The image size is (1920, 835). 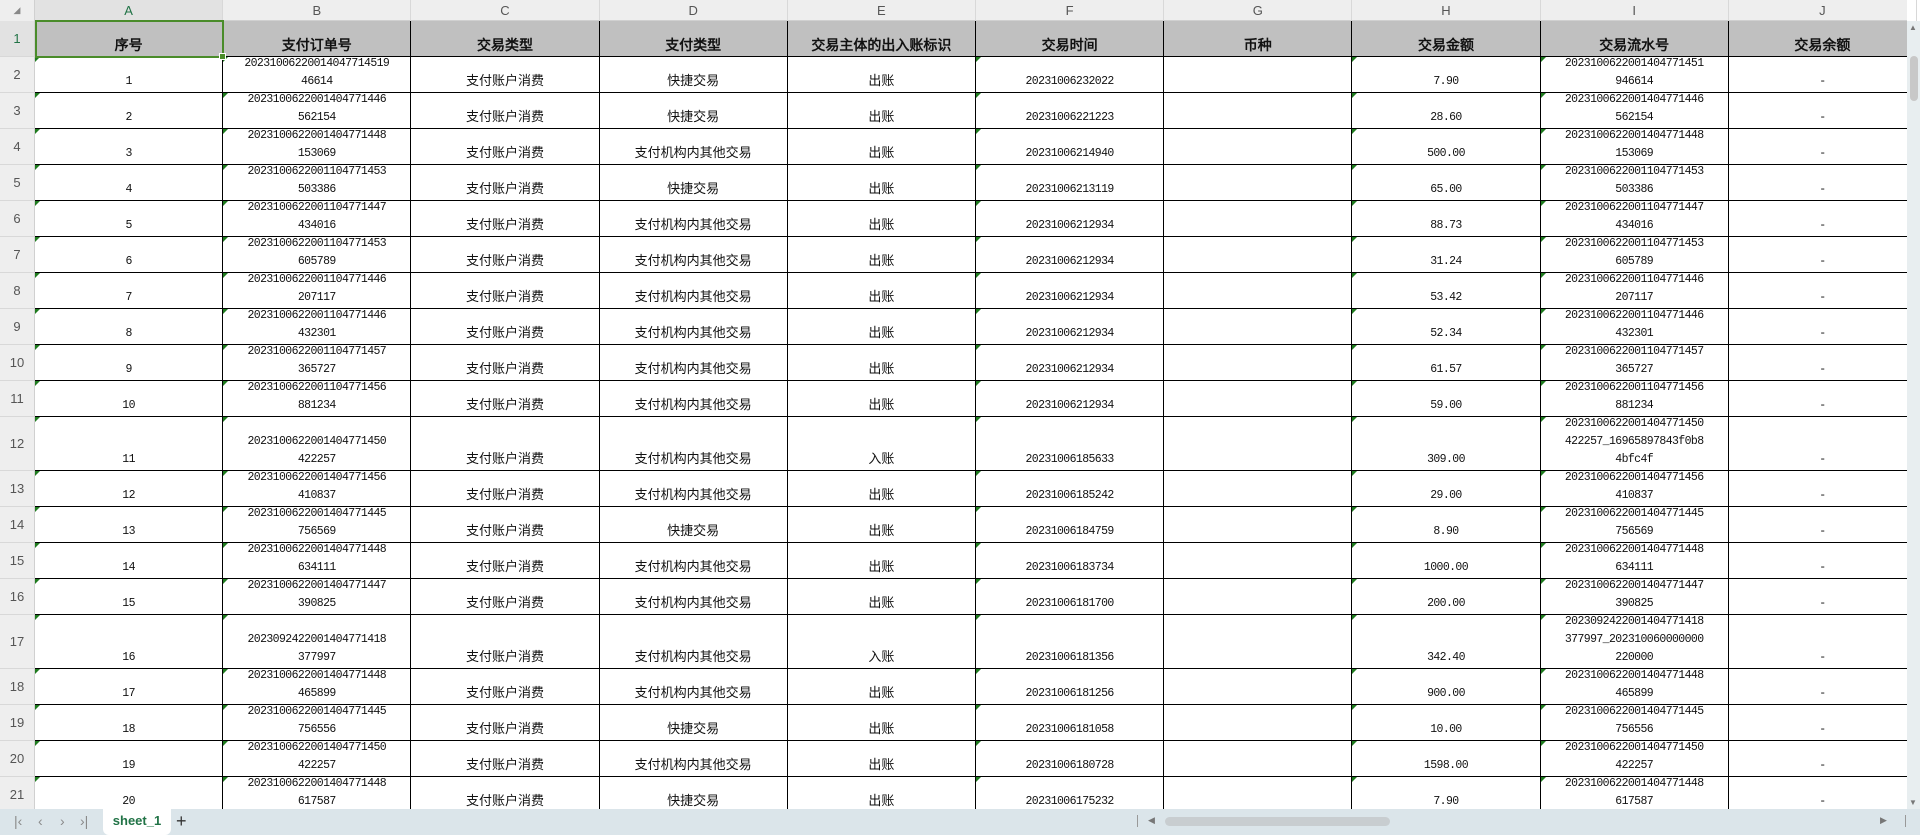 What do you see at coordinates (137, 822) in the screenshot?
I see `sheet-tab-sheet-1: sheet_1` at bounding box center [137, 822].